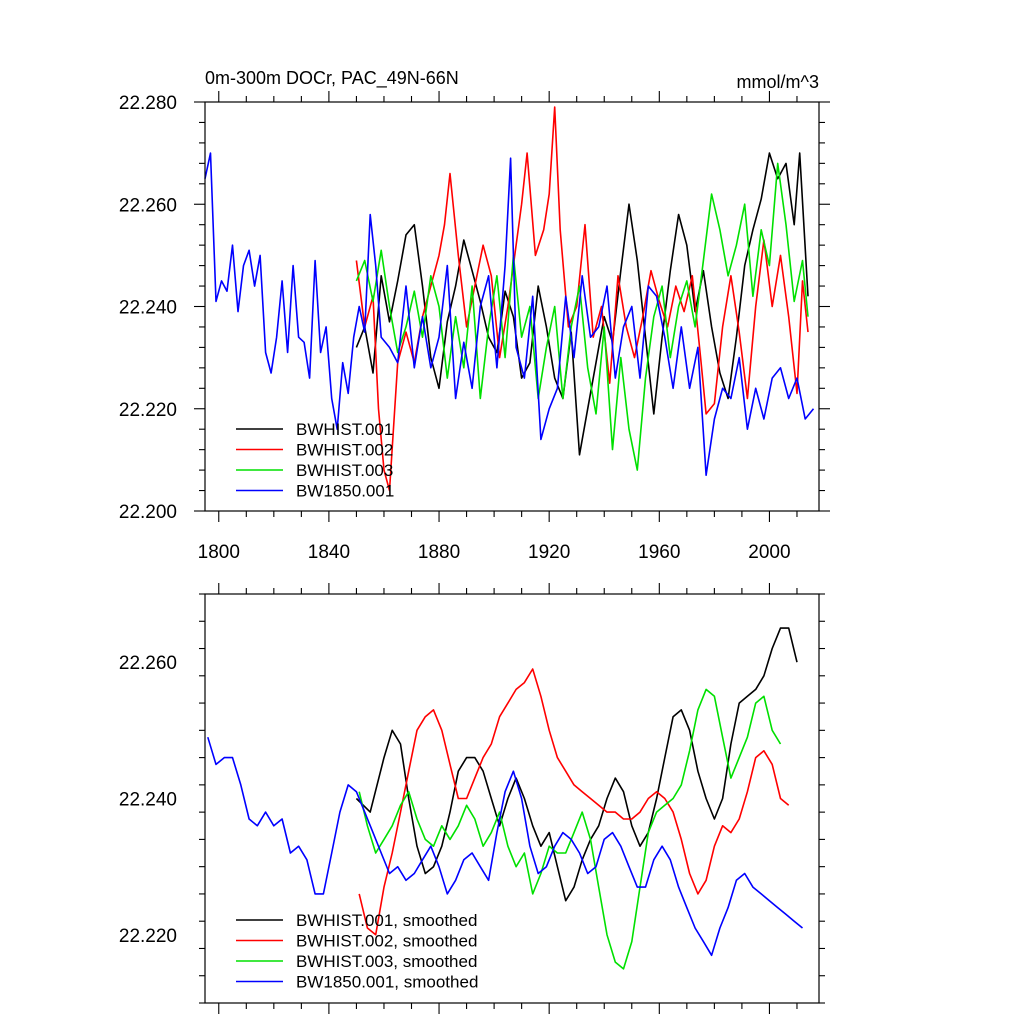 The width and height of the screenshot is (1024, 1024). Describe the element at coordinates (329, 552) in the screenshot. I see `x-tick-label: 1840` at that location.